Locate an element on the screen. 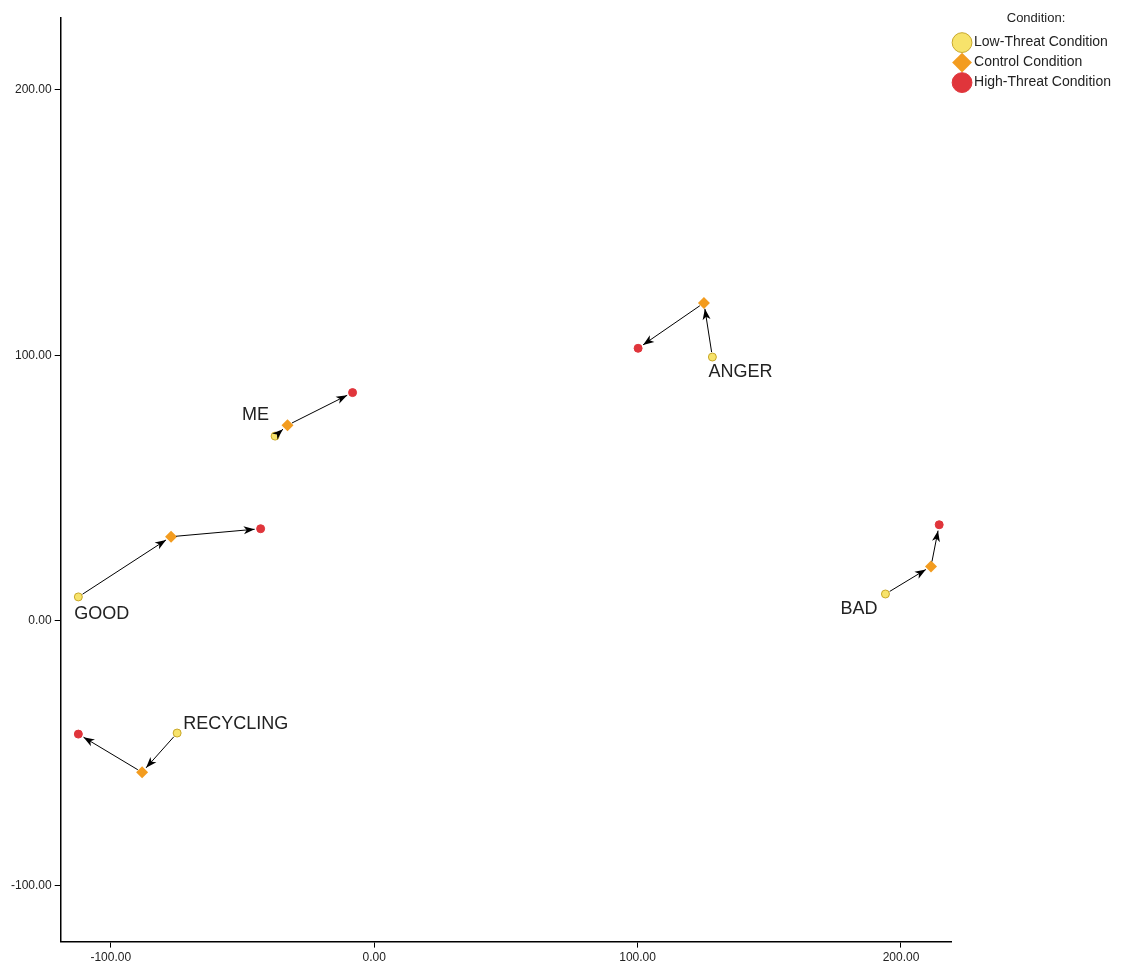 The image size is (1133, 976). y-tick-label: 0.00 is located at coordinates (40, 619).